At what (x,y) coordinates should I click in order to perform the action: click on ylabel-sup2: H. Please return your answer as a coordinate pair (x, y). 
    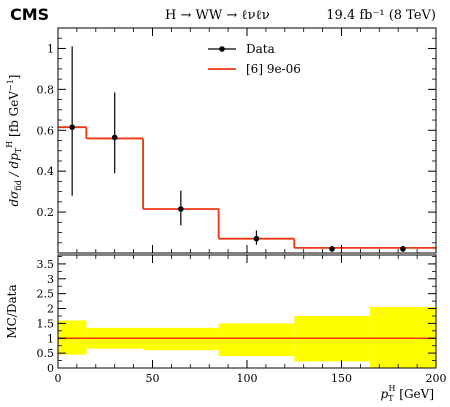
    Looking at the image, I should click on (9, 144).